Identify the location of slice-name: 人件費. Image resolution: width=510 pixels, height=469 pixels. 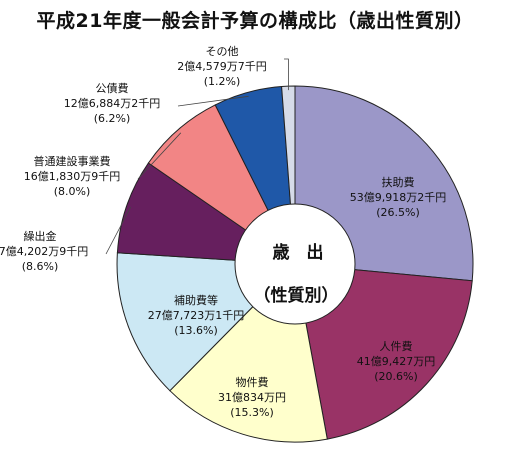
(396, 346).